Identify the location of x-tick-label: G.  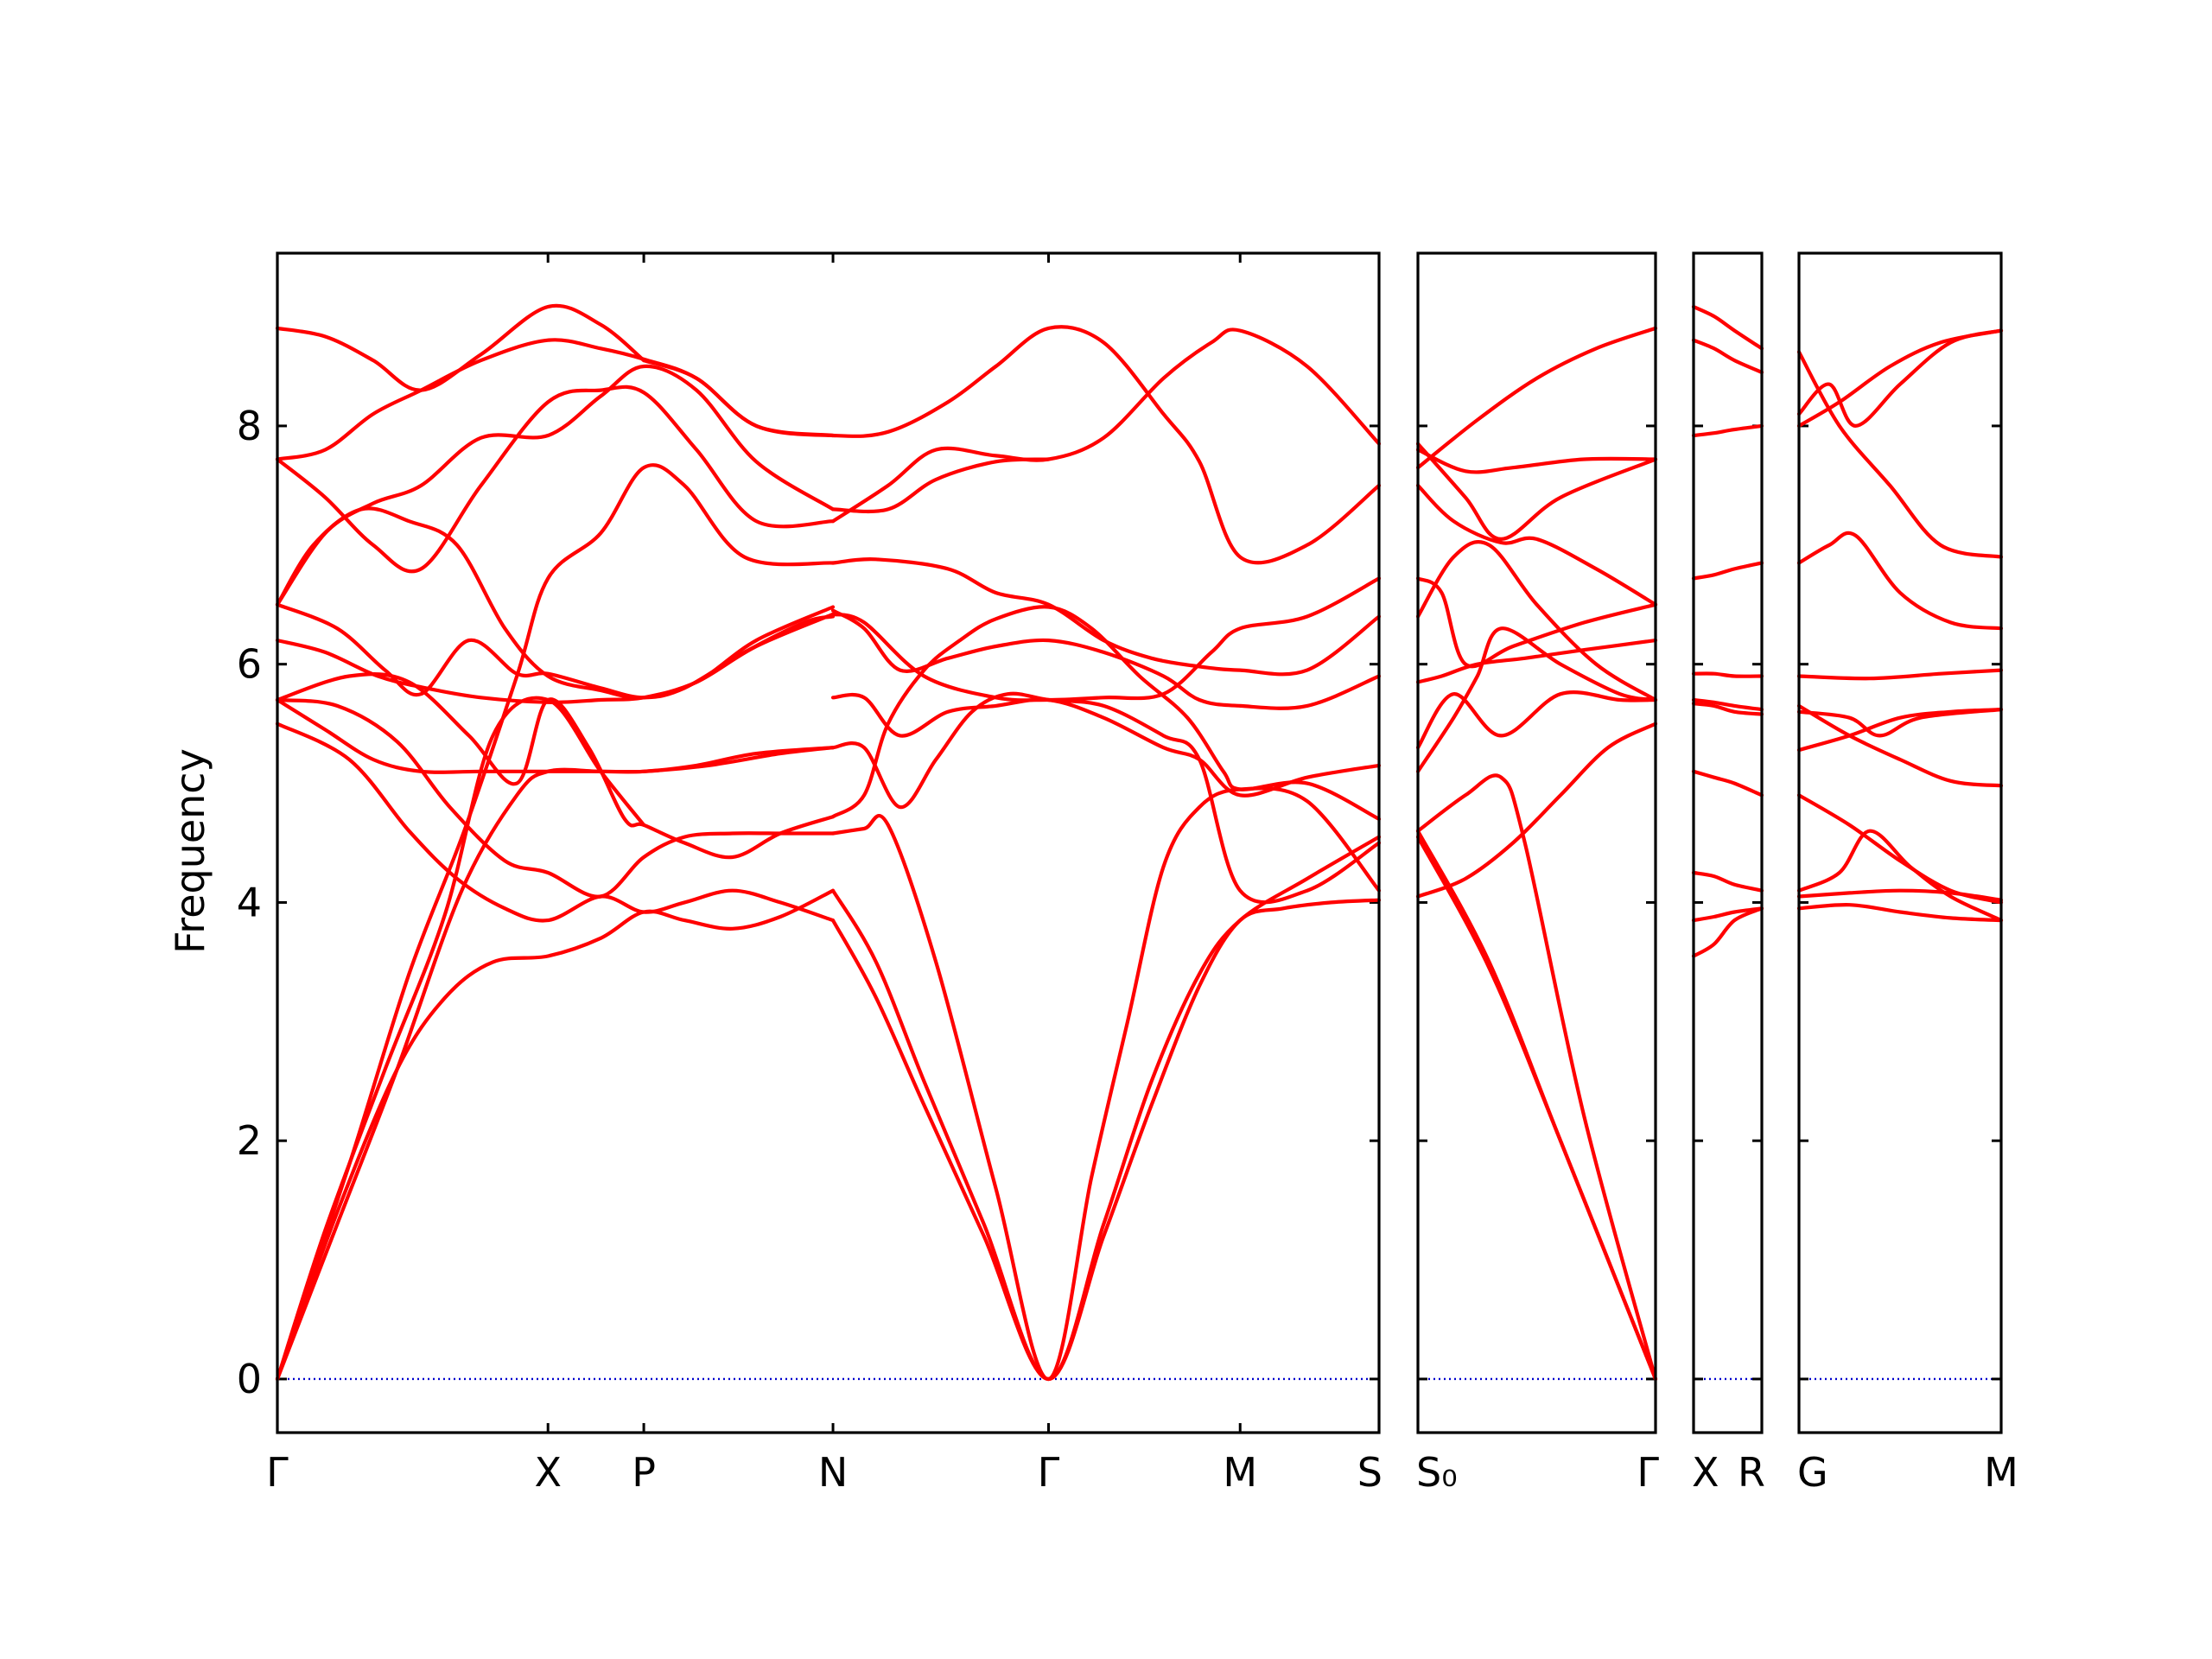
(1812, 1472).